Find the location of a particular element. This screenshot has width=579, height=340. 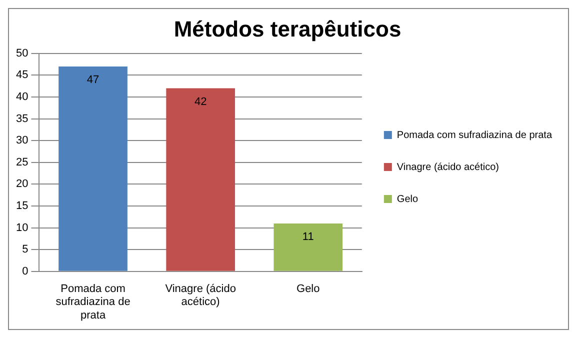

chart-title: Métodos terapêuticos is located at coordinates (288, 29).